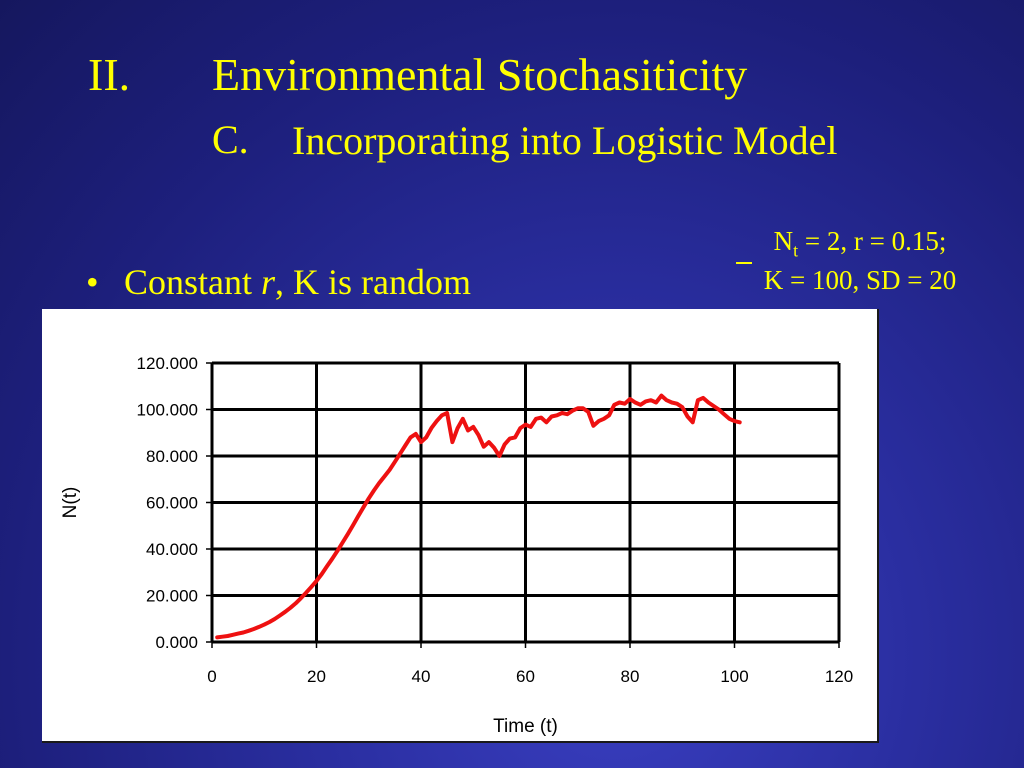 This screenshot has height=768, width=1024. I want to click on x-tick-labels: 0 20 40 60 80 100 120, so click(530, 676).